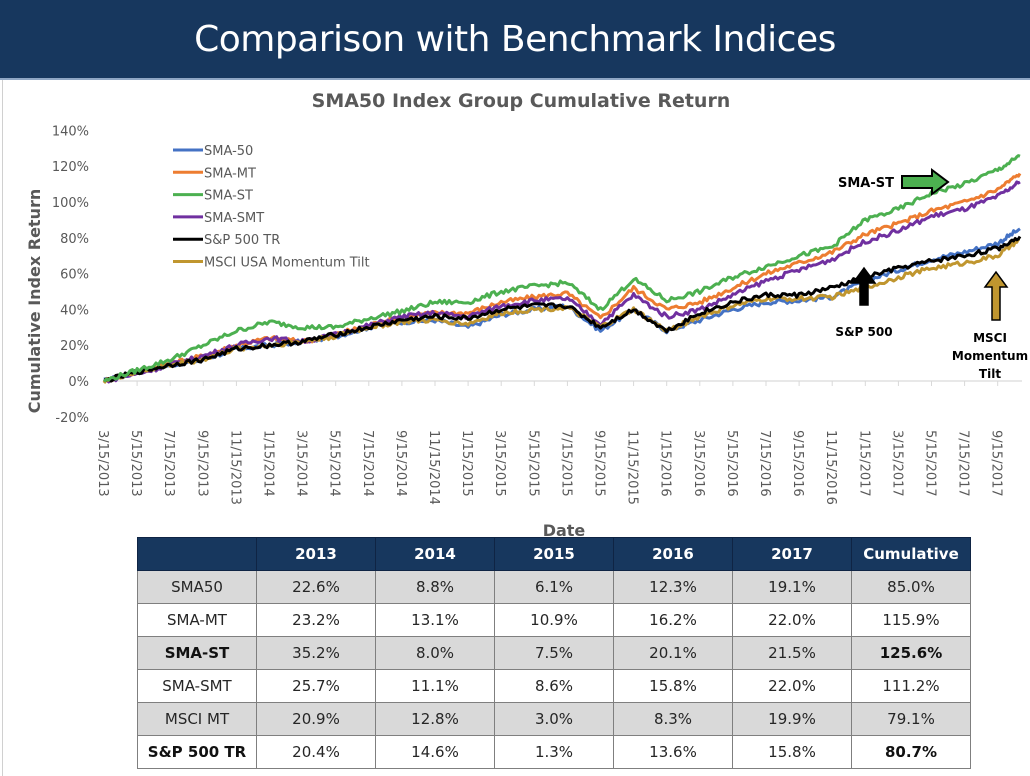  Describe the element at coordinates (990, 374) in the screenshot. I see `annotation-label-msci: Tilt` at that location.